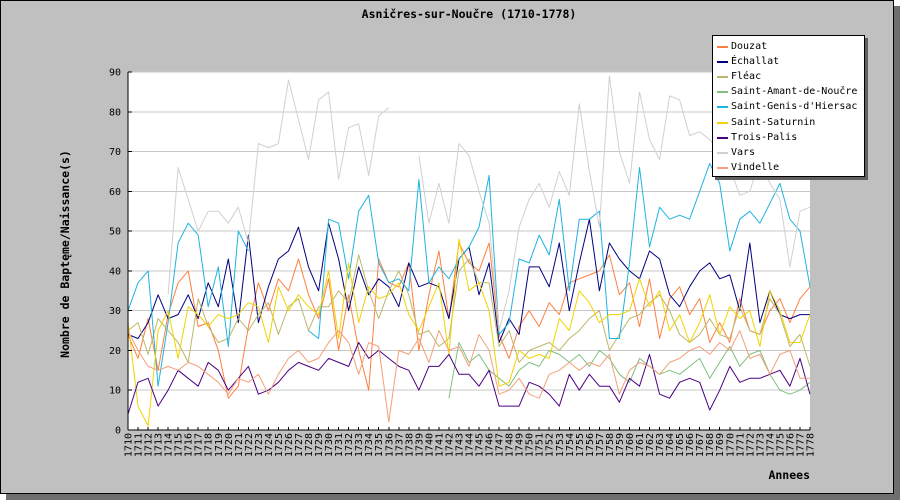 The image size is (900, 500). What do you see at coordinates (199, 445) in the screenshot?
I see `x-tick-label: 1717` at bounding box center [199, 445].